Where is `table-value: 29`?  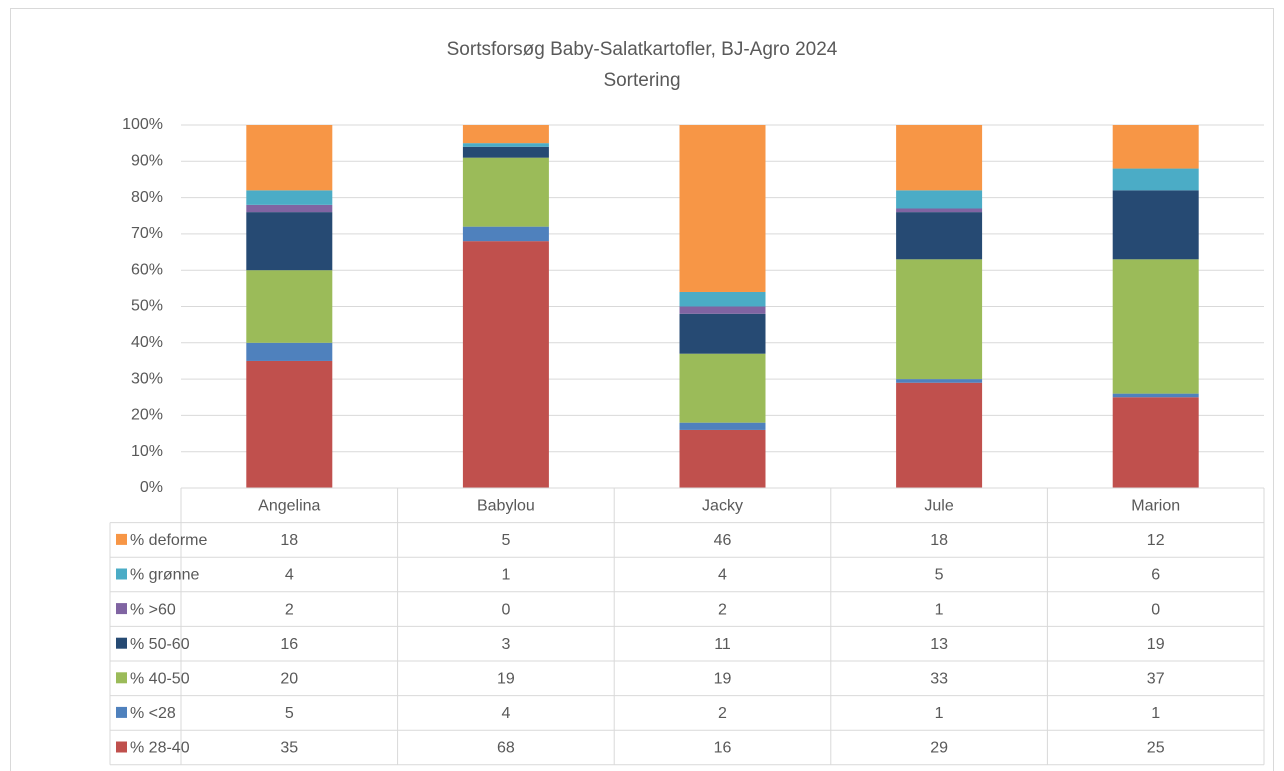 table-value: 29 is located at coordinates (939, 748).